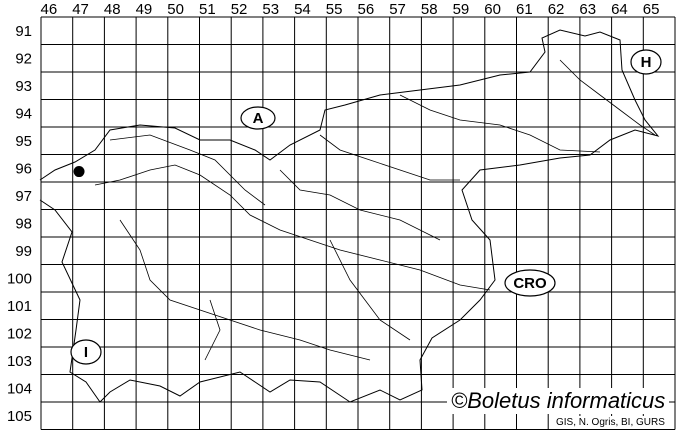 The height and width of the screenshot is (436, 680). Describe the element at coordinates (556, 9) in the screenshot. I see `column-label: 62` at that location.